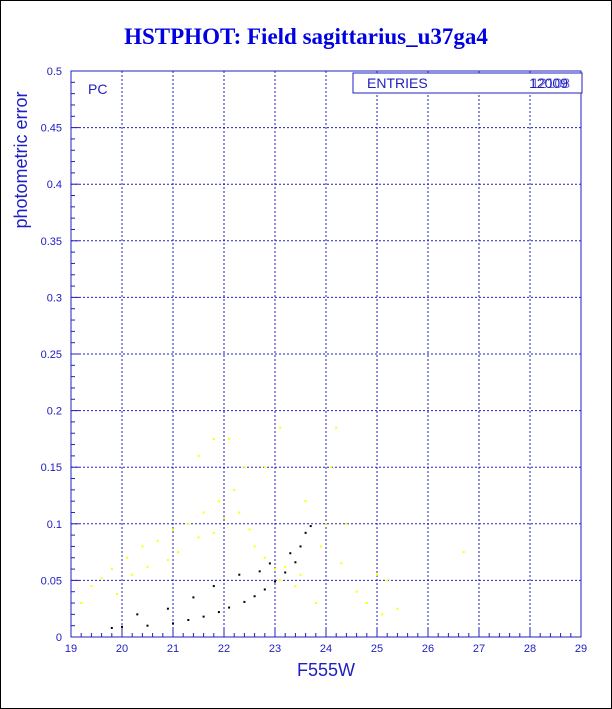 The width and height of the screenshot is (612, 709). Describe the element at coordinates (51, 242) in the screenshot. I see `y-tick-label: 0.35` at that location.